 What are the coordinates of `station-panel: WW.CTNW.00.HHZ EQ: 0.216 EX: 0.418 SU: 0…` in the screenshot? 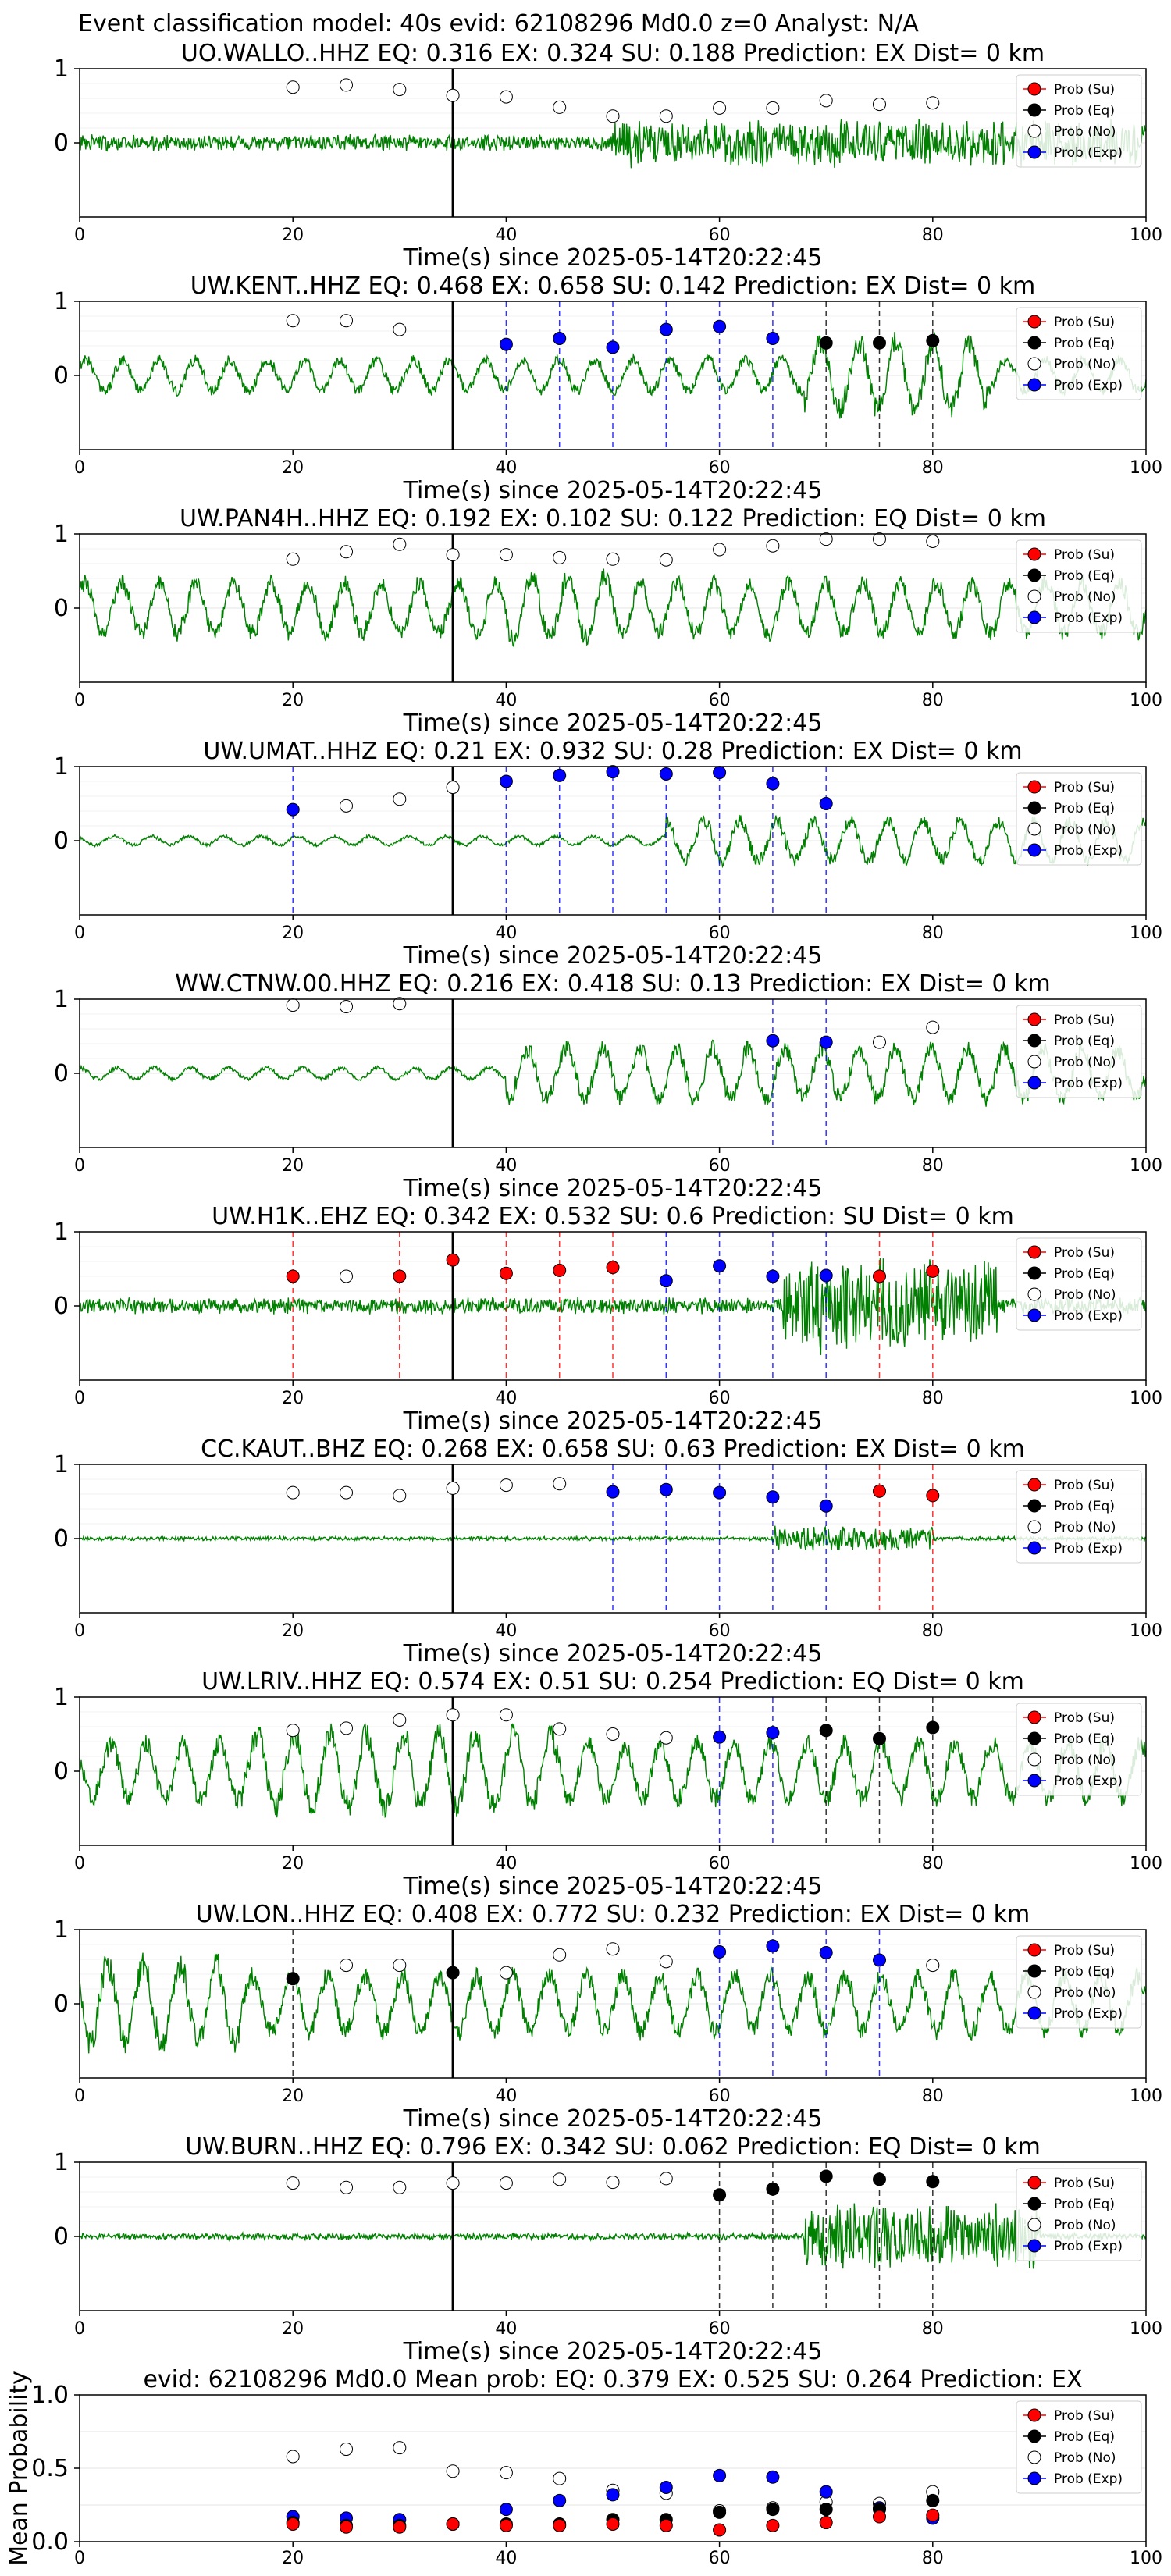 It's located at (608, 1086).